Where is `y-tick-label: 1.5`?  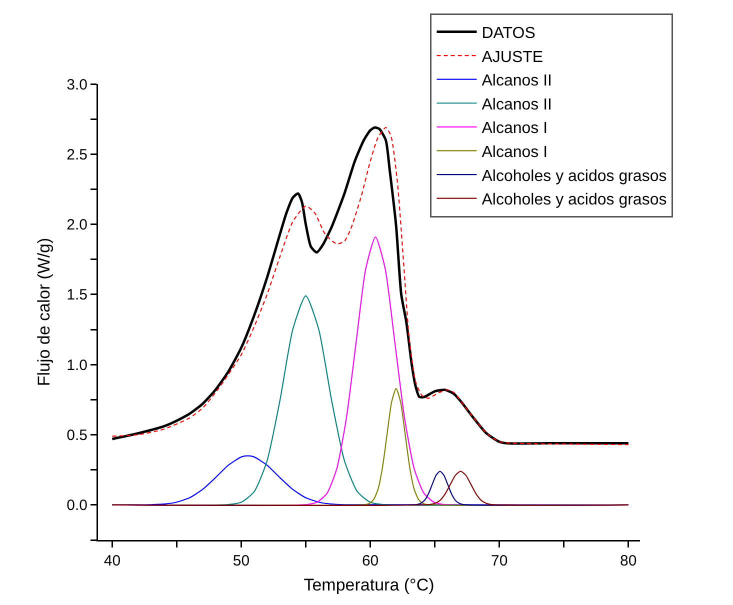 y-tick-label: 1.5 is located at coordinates (77, 295).